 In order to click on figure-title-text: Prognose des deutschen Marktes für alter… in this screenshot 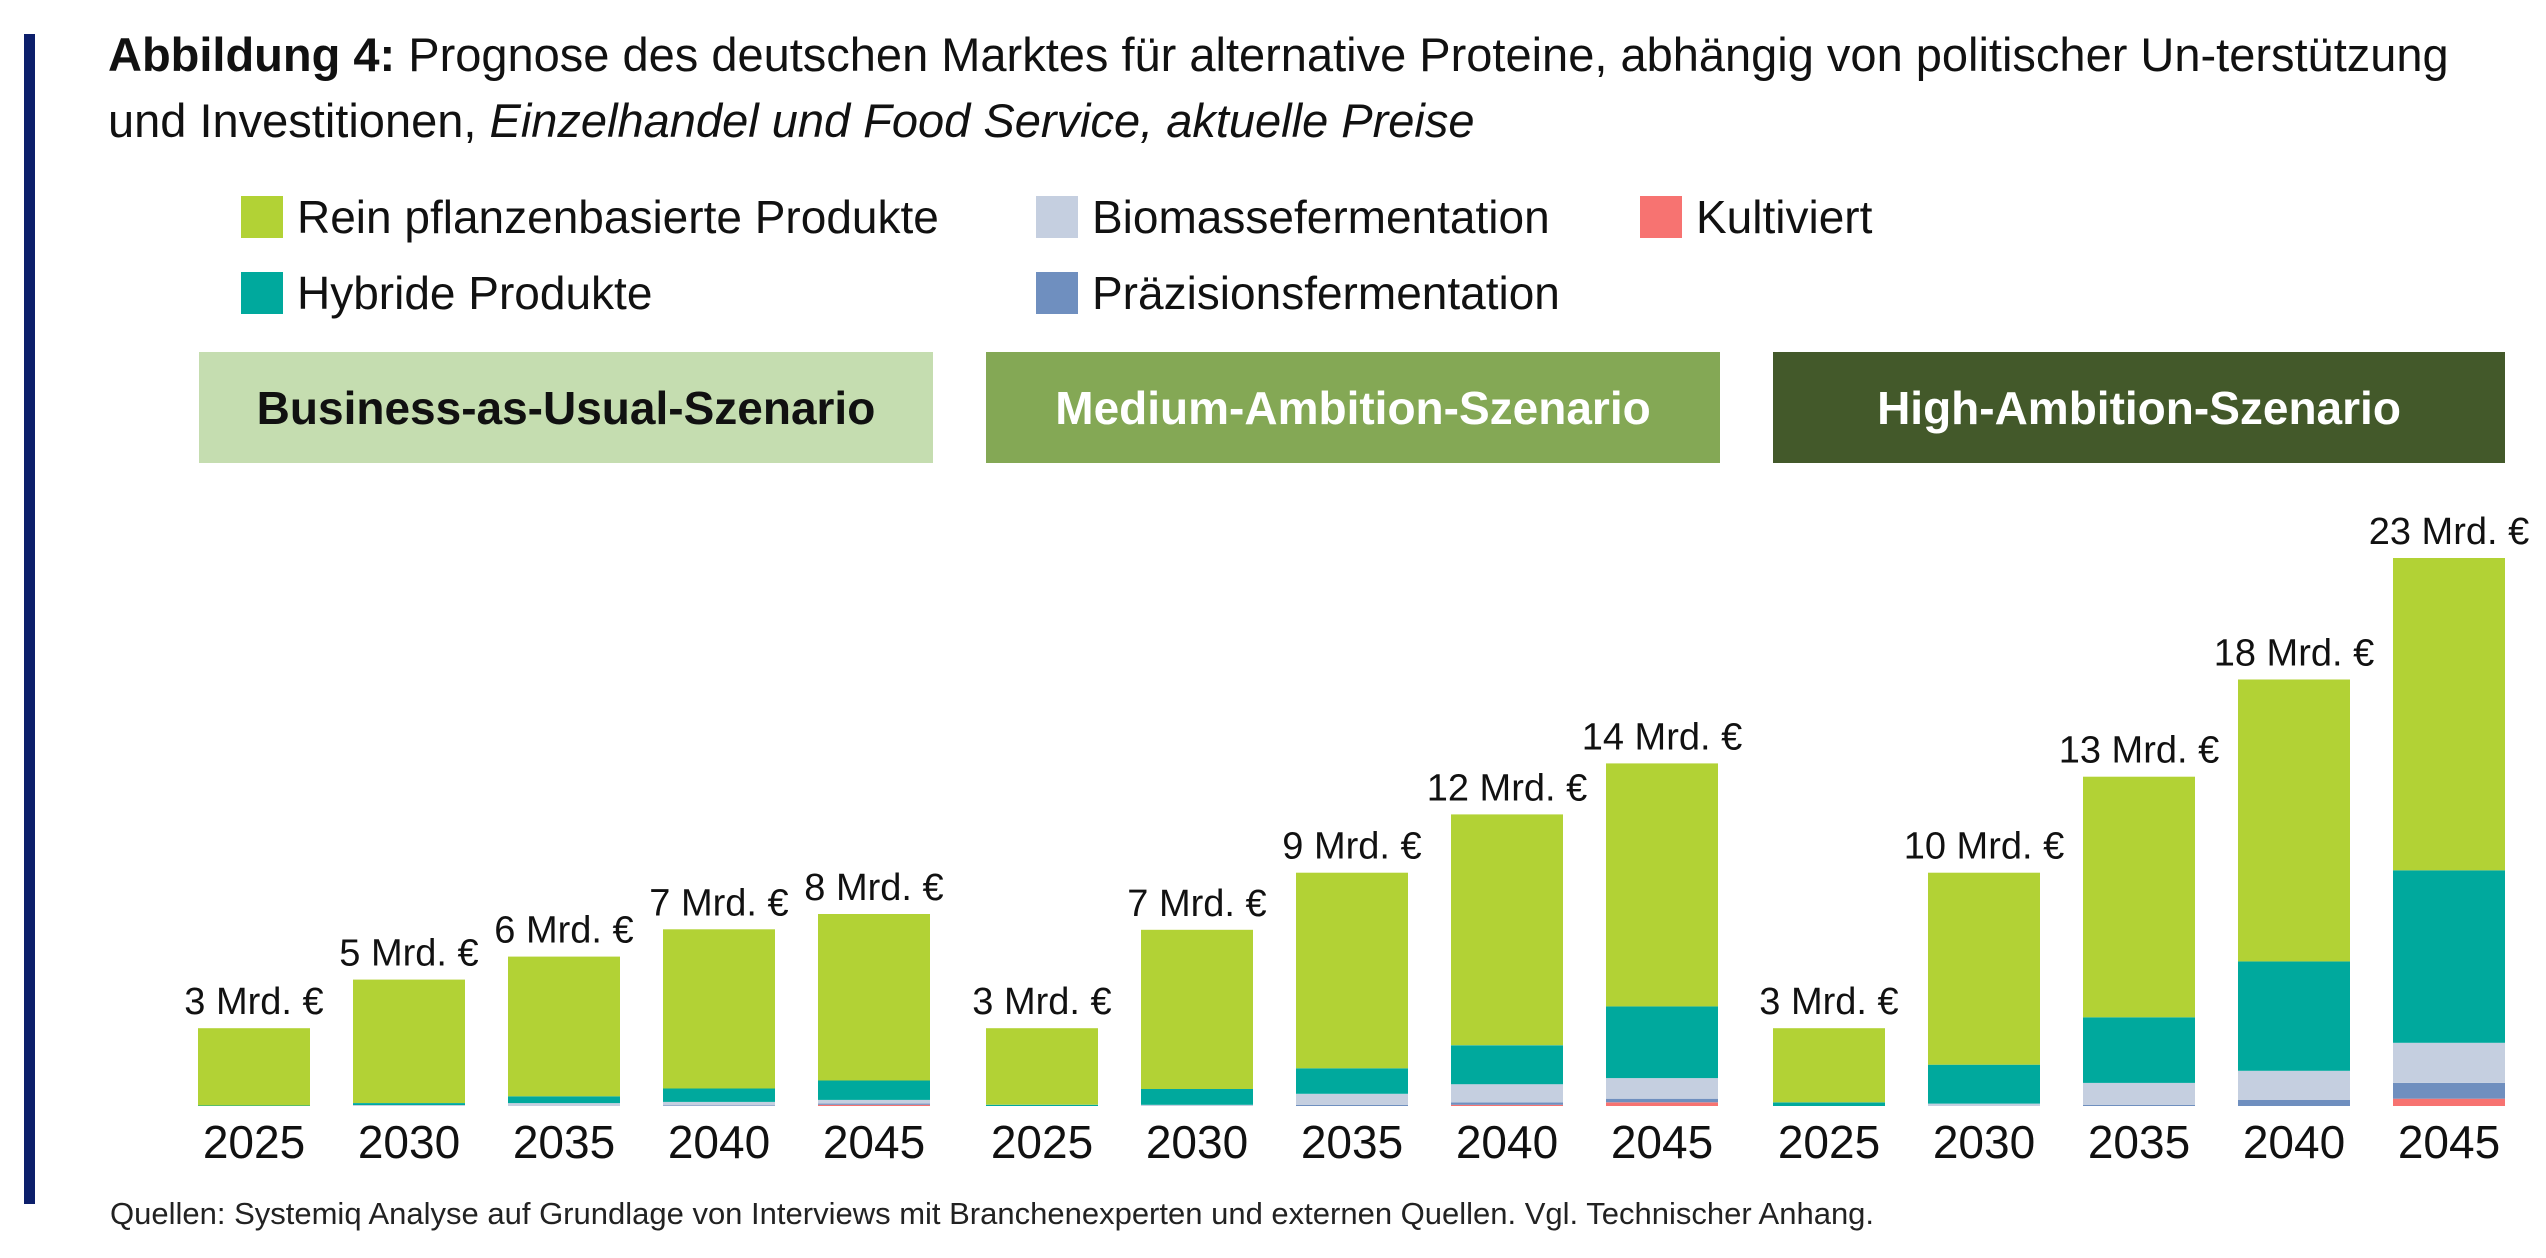, I will do `click(1278, 87)`.